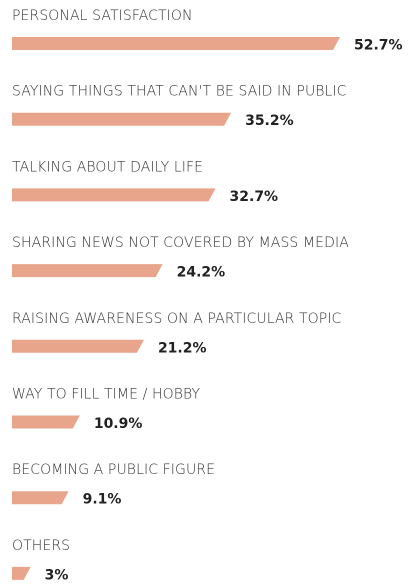  I want to click on category-label: TALKING ABOUT DAILY LIFE, so click(107, 167).